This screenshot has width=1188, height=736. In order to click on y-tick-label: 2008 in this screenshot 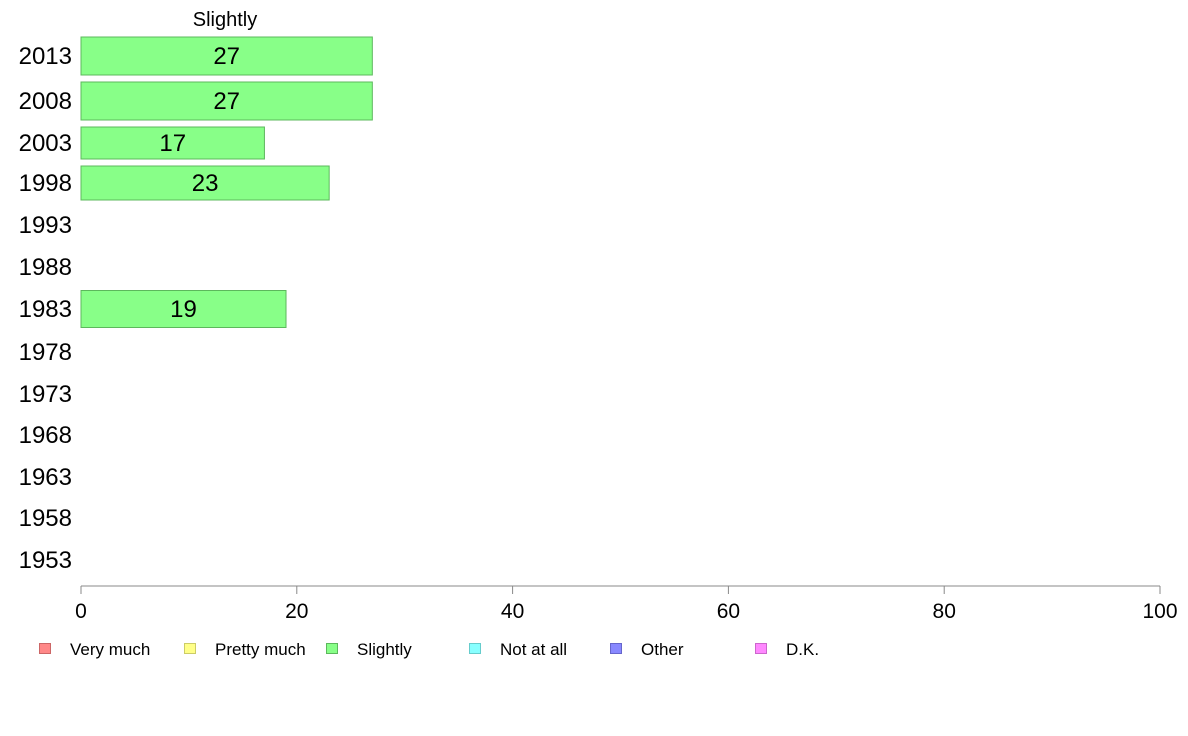, I will do `click(45, 101)`.